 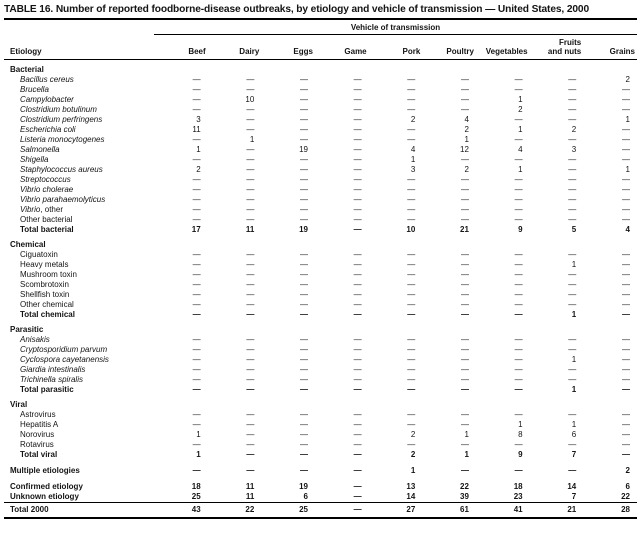 I want to click on column-header-fruits-and-nuts: Fruits and nuts, so click(x=556, y=47).